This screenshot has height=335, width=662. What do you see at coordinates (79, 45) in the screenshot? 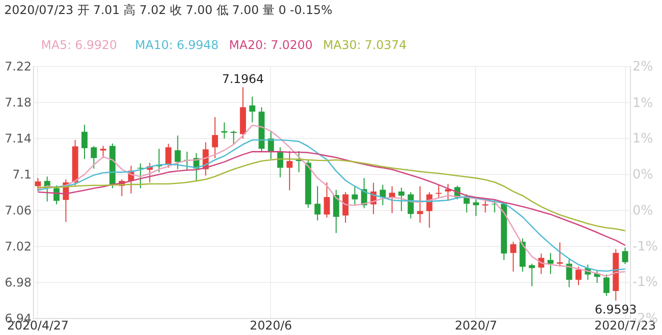
I see `text: MA5: 6.9920` at bounding box center [79, 45].